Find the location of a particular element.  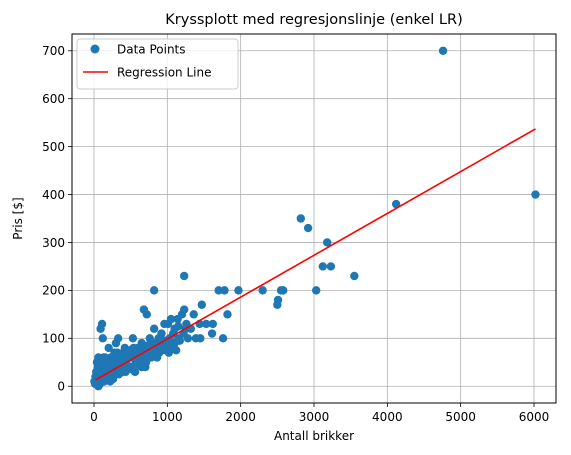

x-tick-label: 2000 is located at coordinates (240, 417).